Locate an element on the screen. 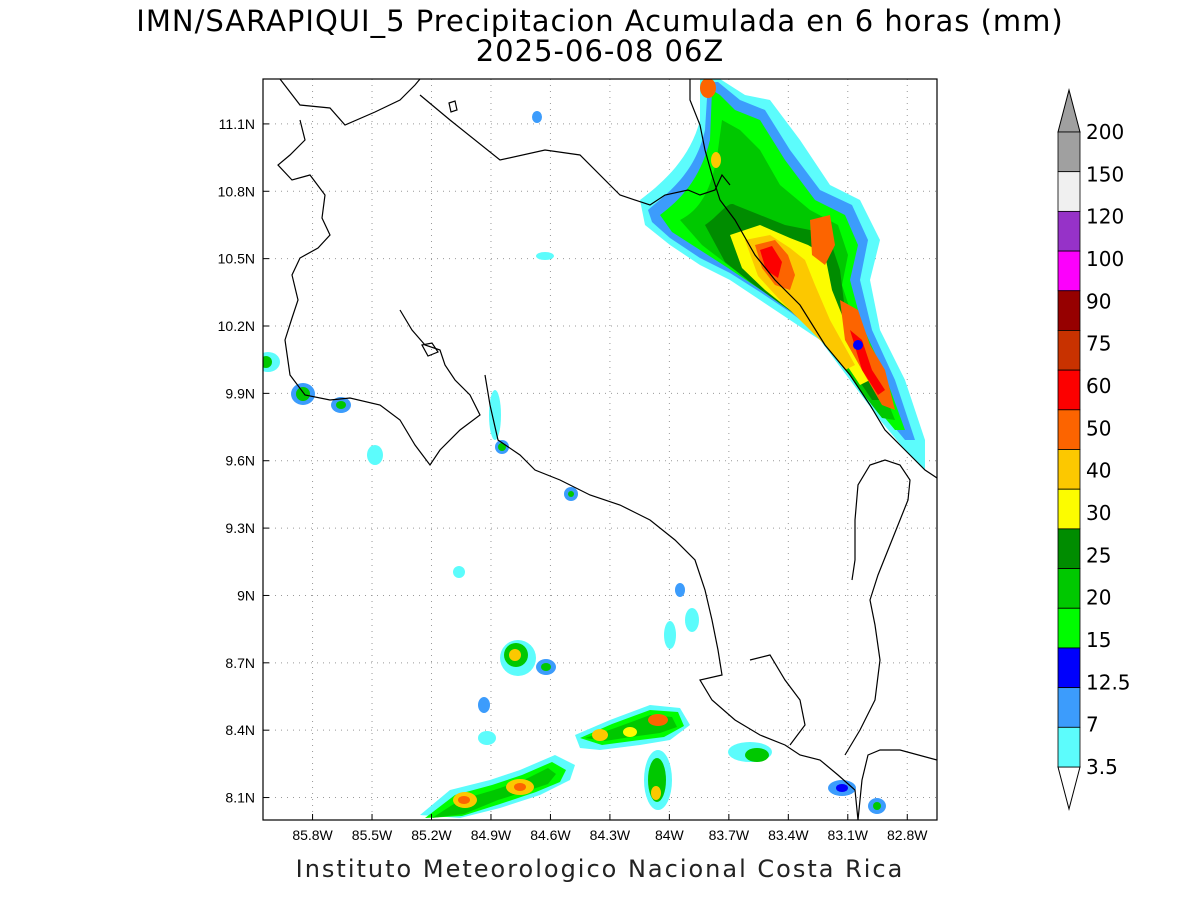 Image resolution: width=1200 pixels, height=900 pixels. colorbar-level-label: 90 is located at coordinates (1098, 301).